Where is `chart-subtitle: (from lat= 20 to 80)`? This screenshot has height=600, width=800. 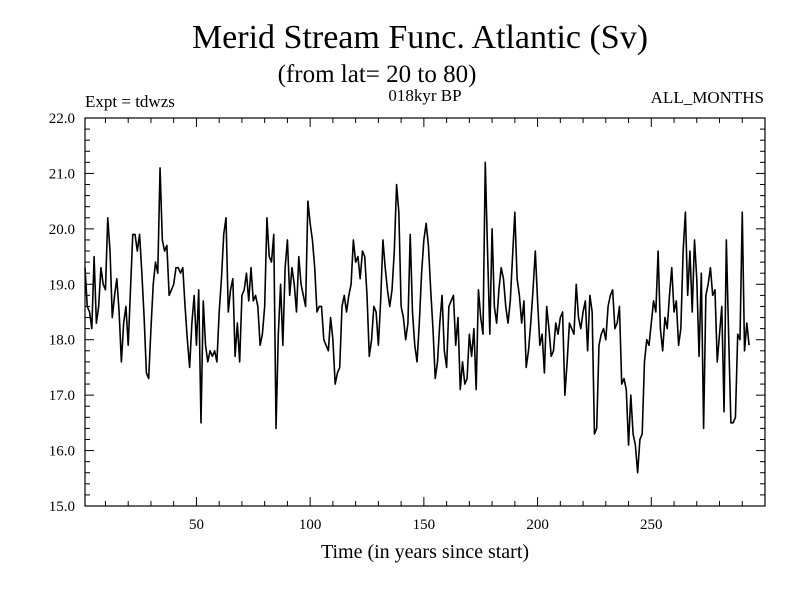
chart-subtitle: (from lat= 20 to 80) is located at coordinates (377, 74).